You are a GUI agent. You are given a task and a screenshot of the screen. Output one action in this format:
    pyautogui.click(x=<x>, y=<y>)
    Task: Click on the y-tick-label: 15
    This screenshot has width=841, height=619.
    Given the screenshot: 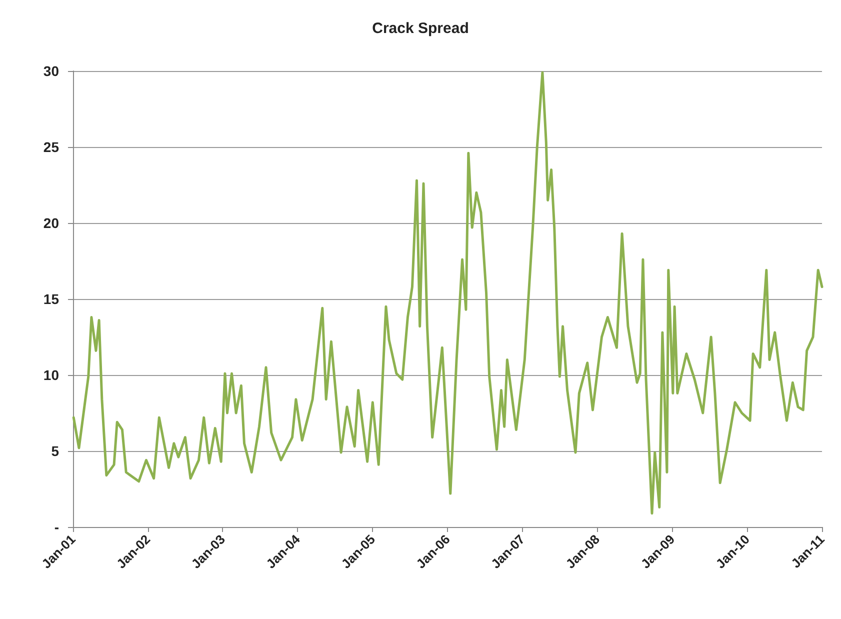 What is the action you would take?
    pyautogui.click(x=51, y=299)
    